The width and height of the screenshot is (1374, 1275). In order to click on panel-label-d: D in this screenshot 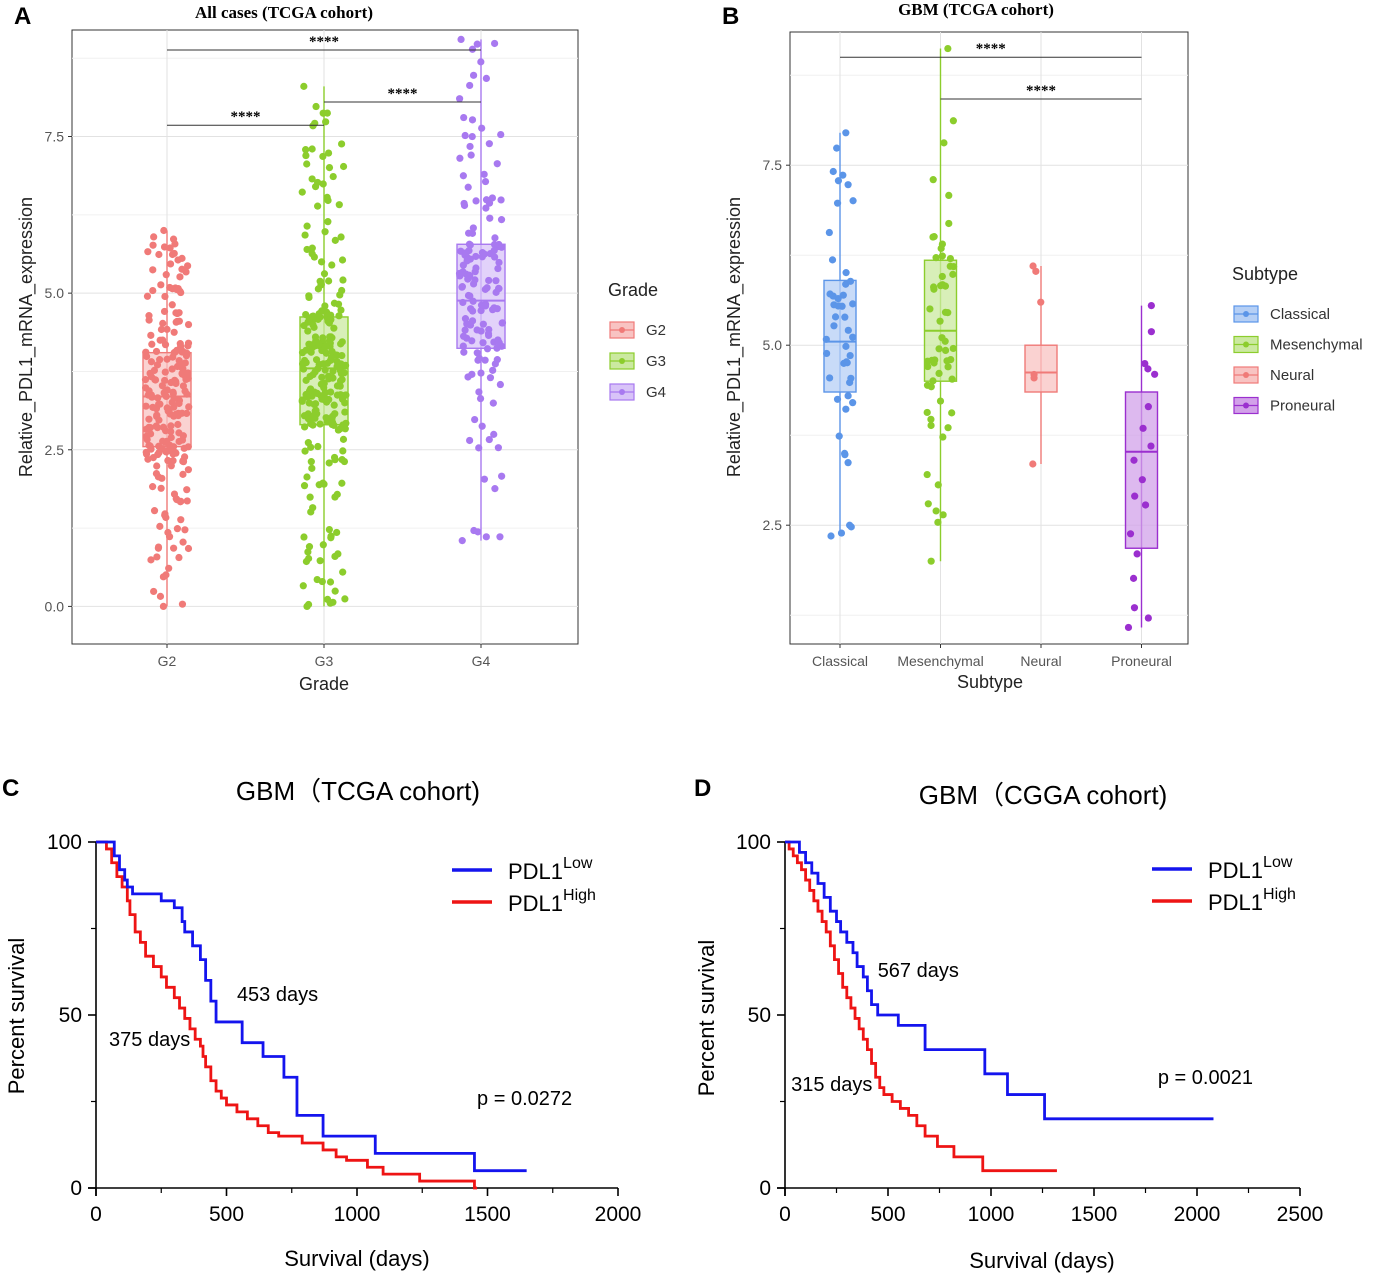, I will do `click(702, 788)`.